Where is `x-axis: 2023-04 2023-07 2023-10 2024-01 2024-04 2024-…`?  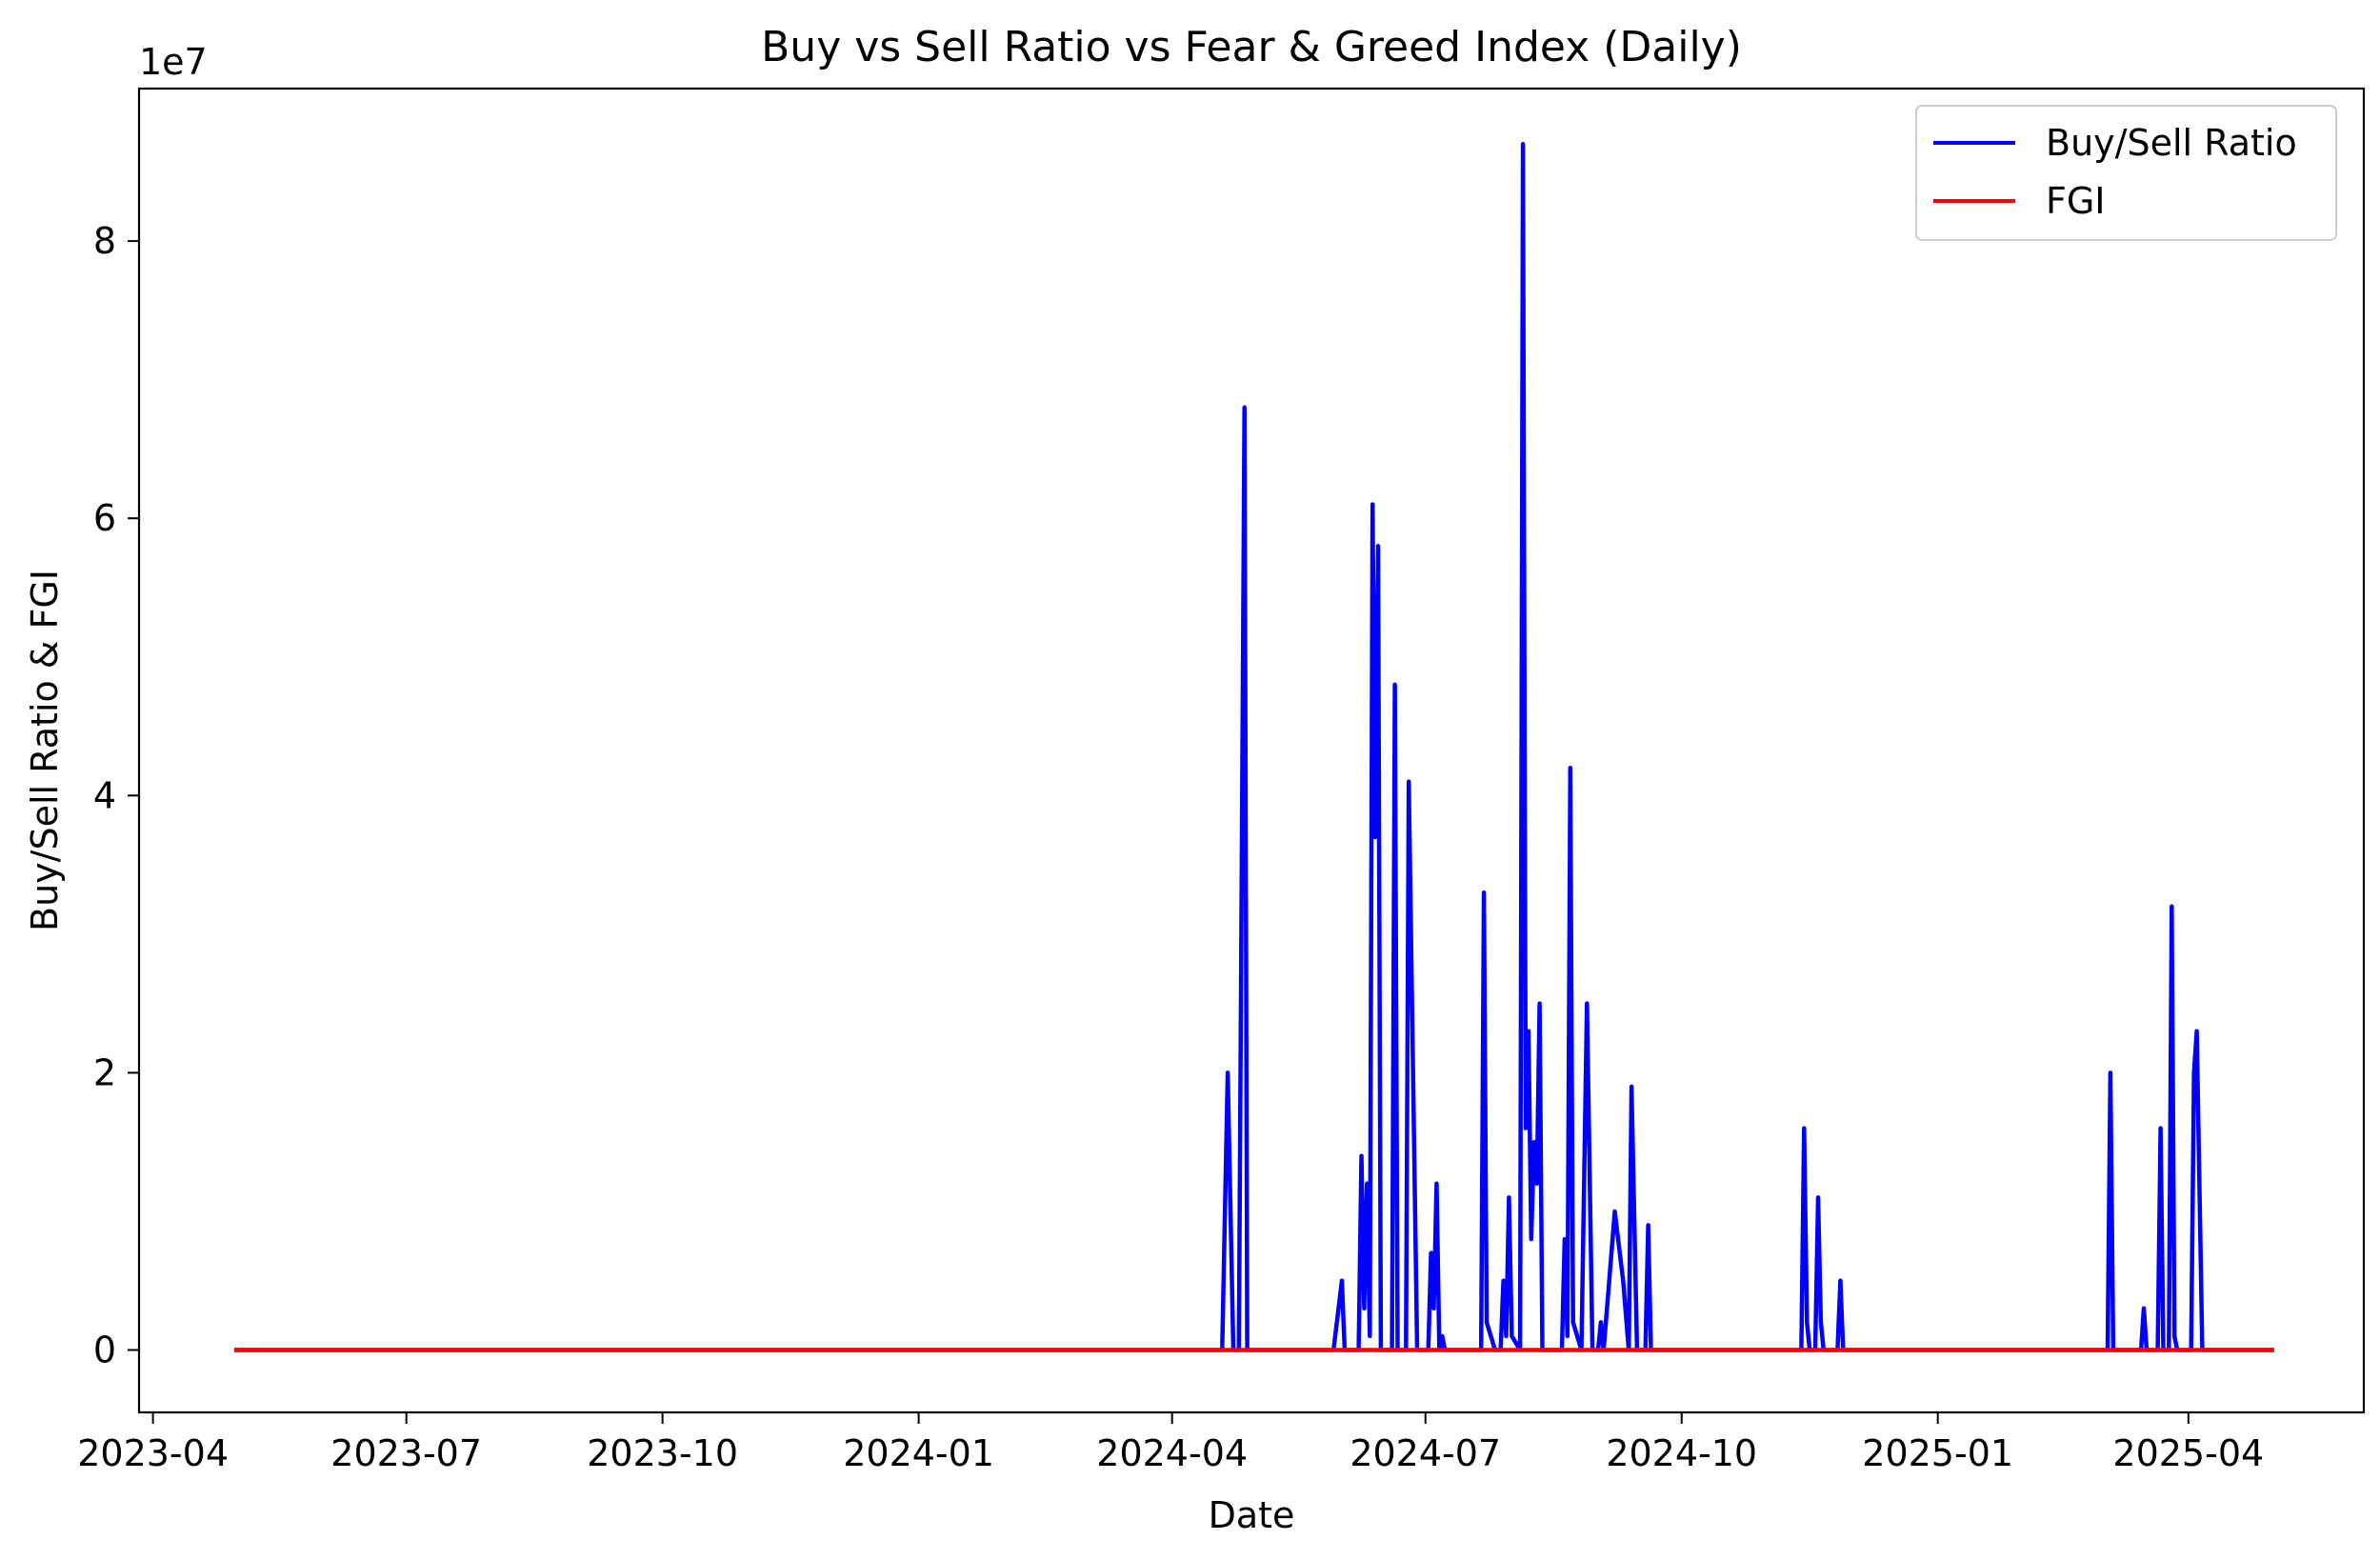
x-axis: 2023-04 2023-07 2023-10 2024-01 2024-04 2024-… is located at coordinates (1170, 1443).